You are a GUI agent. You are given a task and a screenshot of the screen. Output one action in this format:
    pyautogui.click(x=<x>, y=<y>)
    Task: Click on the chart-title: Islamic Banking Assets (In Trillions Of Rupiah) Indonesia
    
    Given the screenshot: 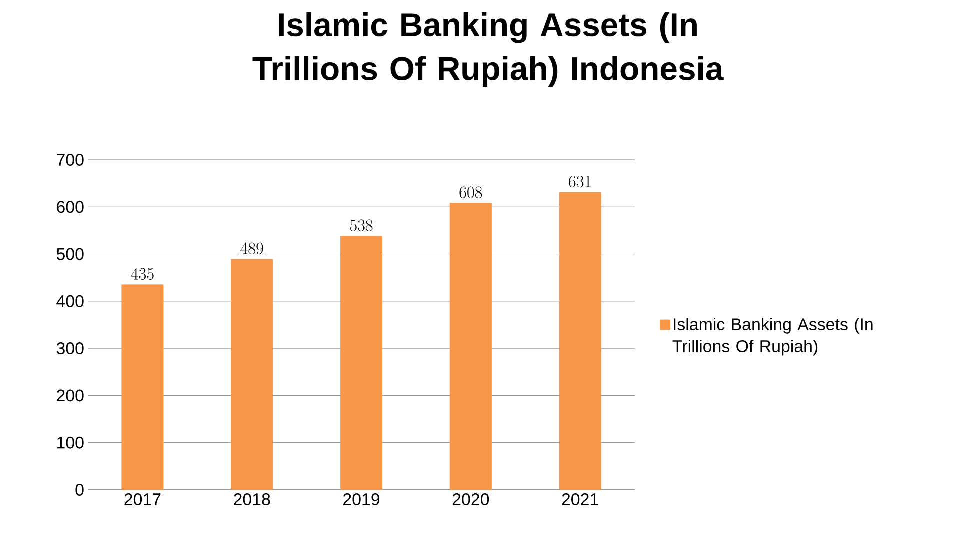 What is the action you would take?
    pyautogui.click(x=488, y=49)
    